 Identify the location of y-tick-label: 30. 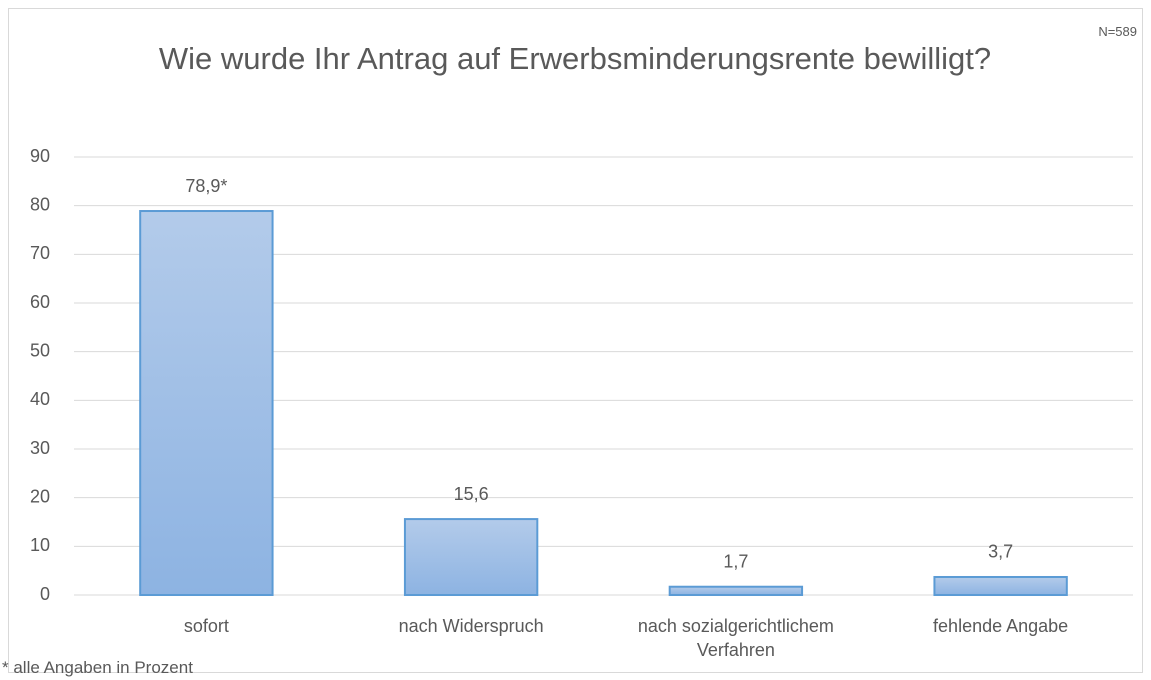
(40, 448).